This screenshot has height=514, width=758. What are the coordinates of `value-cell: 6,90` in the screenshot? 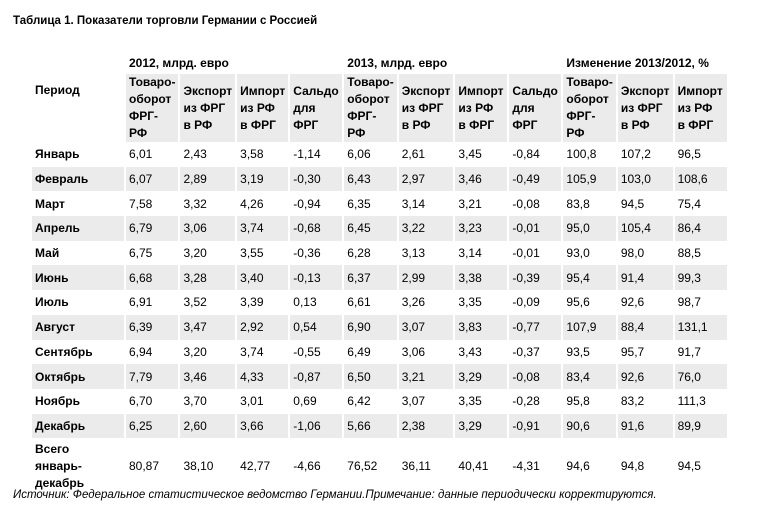 It's located at (370, 327).